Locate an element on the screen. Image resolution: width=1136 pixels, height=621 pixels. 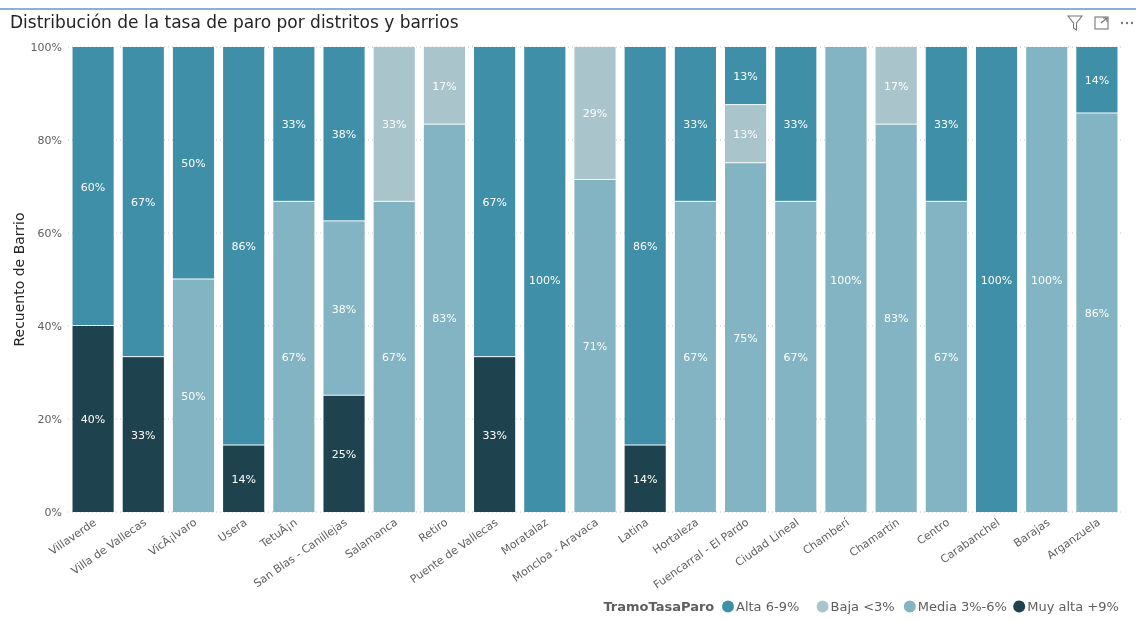
data-label: 60% is located at coordinates (93, 187).